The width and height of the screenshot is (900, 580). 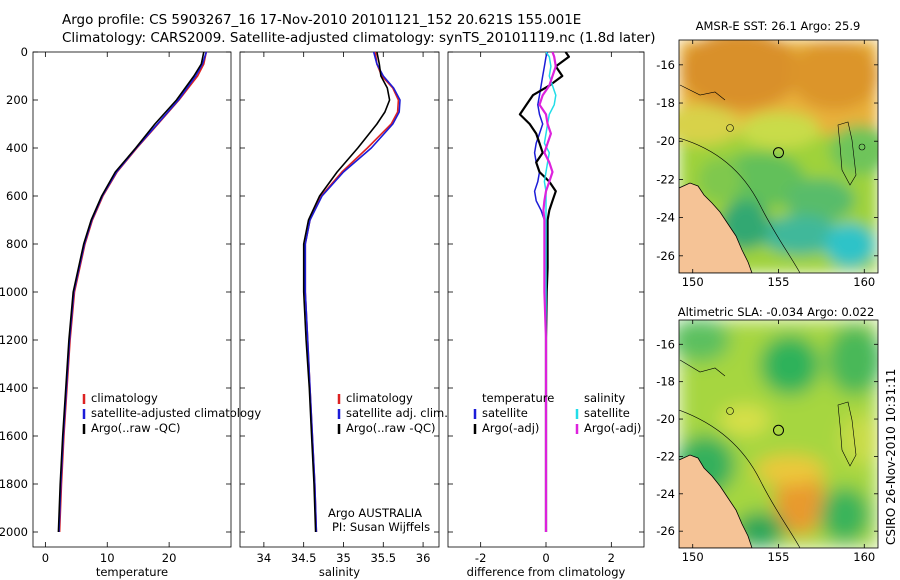 I want to click on series-line-satellite-adjusted-climatology, so click(x=133, y=292).